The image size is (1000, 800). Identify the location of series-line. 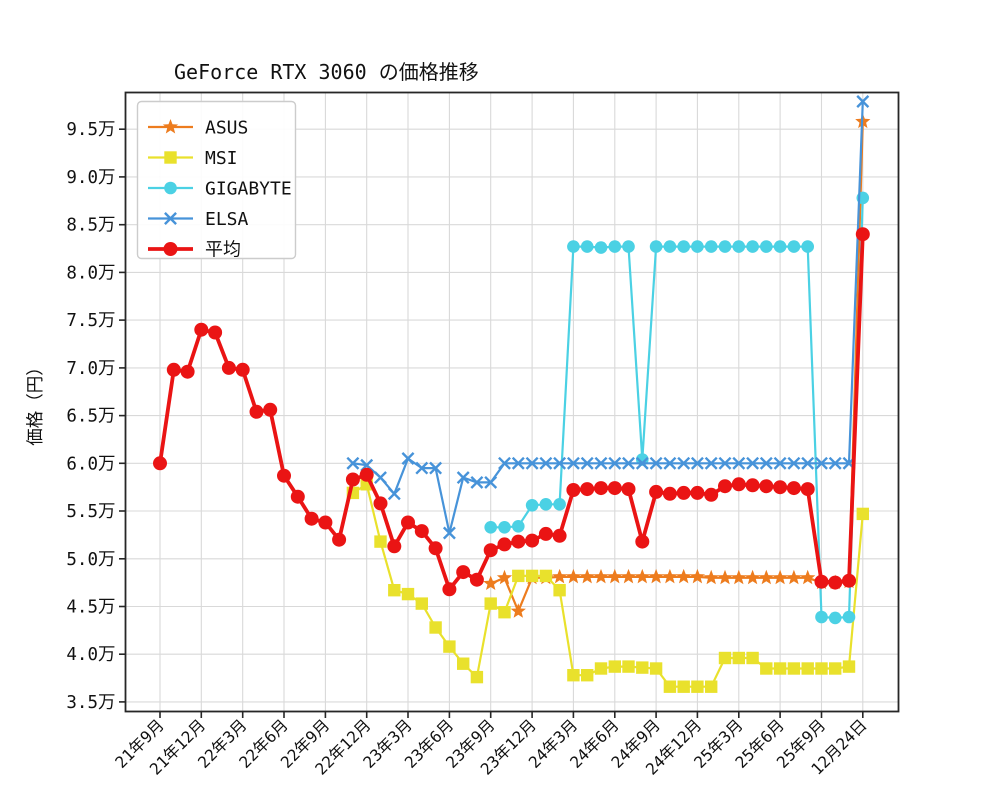
(608, 585).